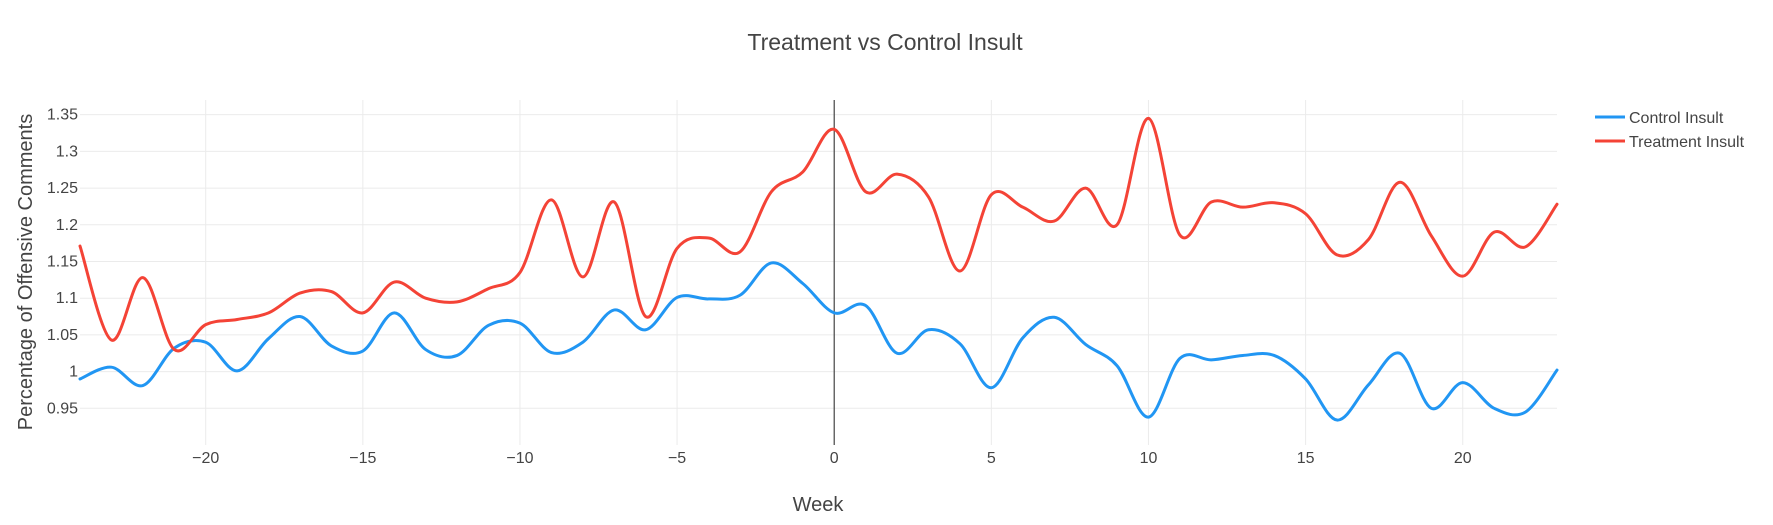 The image size is (1773, 525). I want to click on x-tick-label: 15, so click(1306, 458).